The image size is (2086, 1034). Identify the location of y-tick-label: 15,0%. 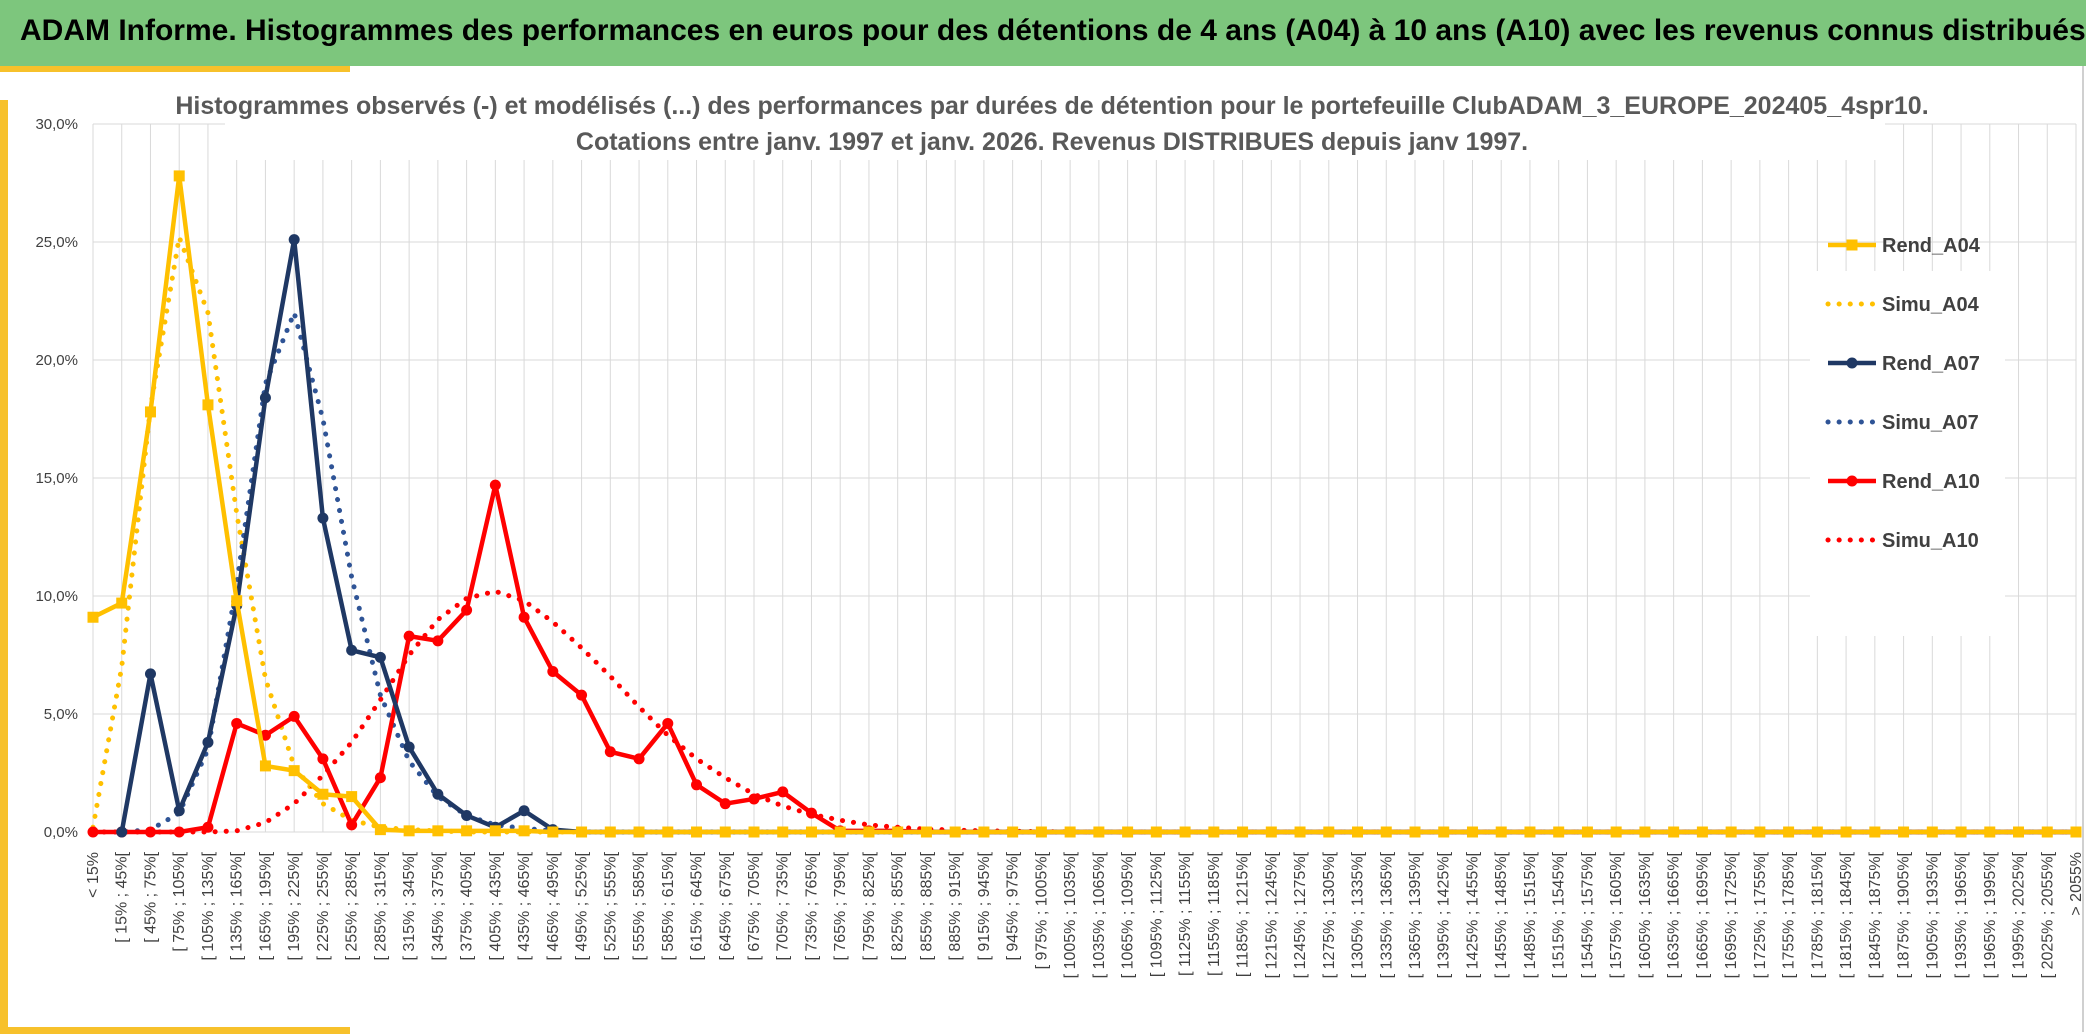
(56, 478).